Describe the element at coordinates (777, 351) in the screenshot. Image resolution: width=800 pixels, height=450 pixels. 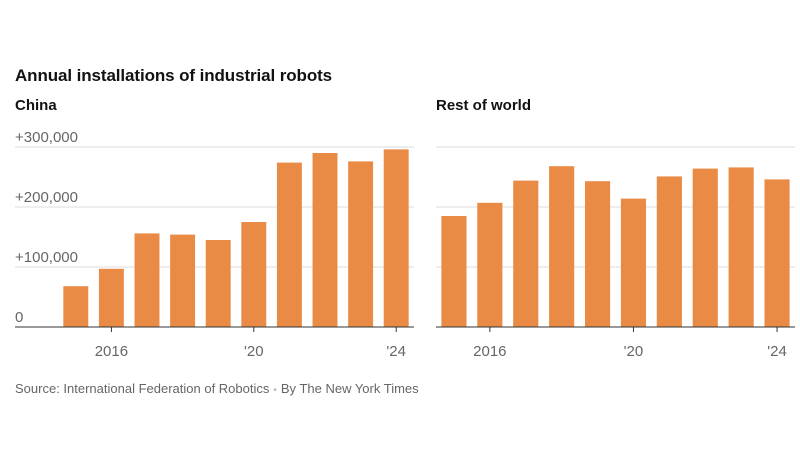
I see `row-xtick-label: '24` at that location.